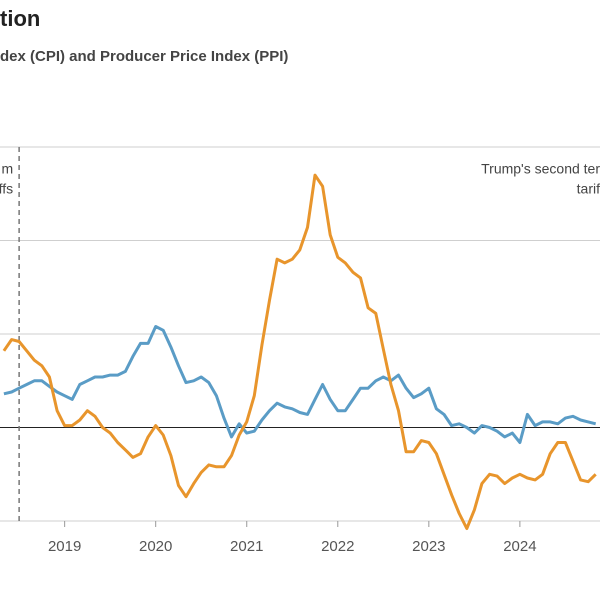 The height and width of the screenshot is (605, 600). Describe the element at coordinates (428, 546) in the screenshot. I see `x-tick-label: 2023` at that location.